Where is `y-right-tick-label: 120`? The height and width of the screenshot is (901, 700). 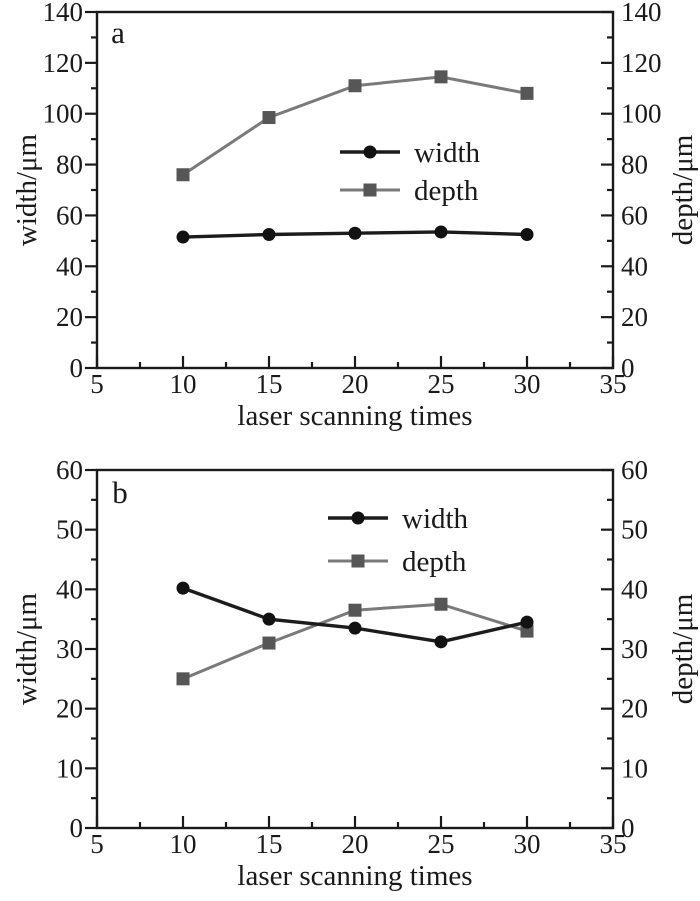 y-right-tick-label: 120 is located at coordinates (641, 63).